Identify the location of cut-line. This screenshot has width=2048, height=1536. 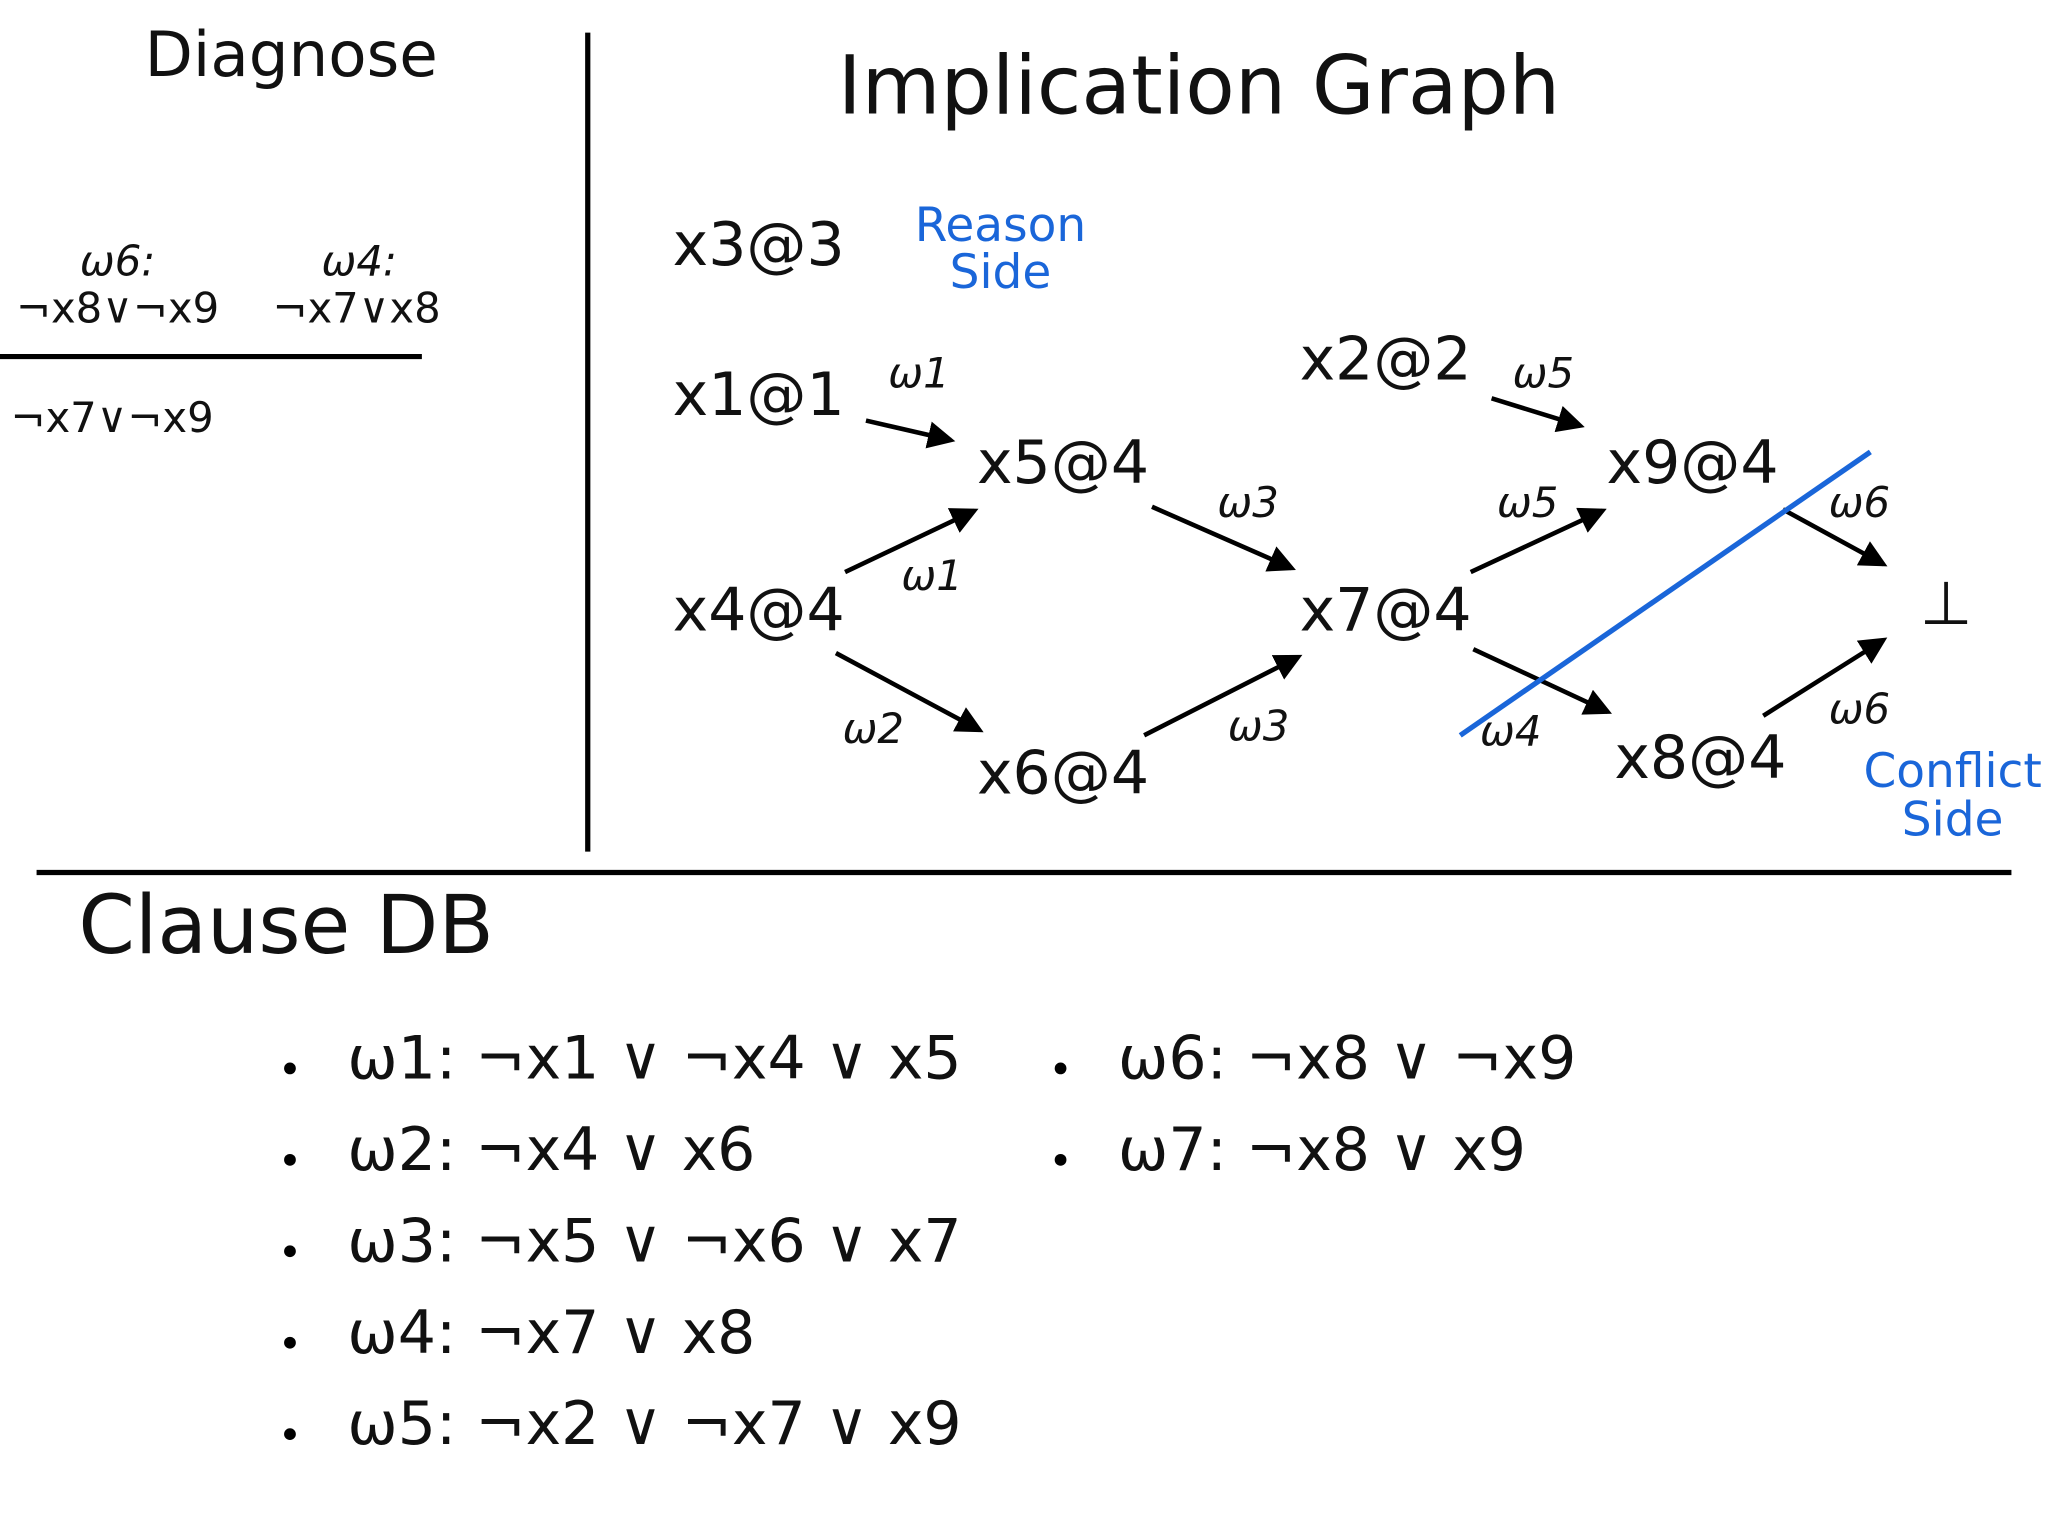
(1665, 593).